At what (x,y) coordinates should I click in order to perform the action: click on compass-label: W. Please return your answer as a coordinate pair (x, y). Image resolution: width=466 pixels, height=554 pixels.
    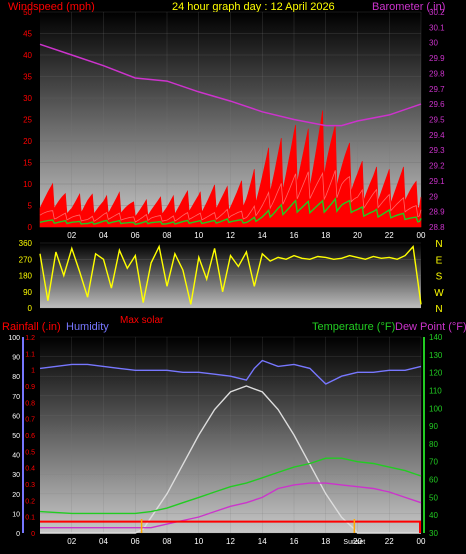
    Looking at the image, I should click on (439, 293).